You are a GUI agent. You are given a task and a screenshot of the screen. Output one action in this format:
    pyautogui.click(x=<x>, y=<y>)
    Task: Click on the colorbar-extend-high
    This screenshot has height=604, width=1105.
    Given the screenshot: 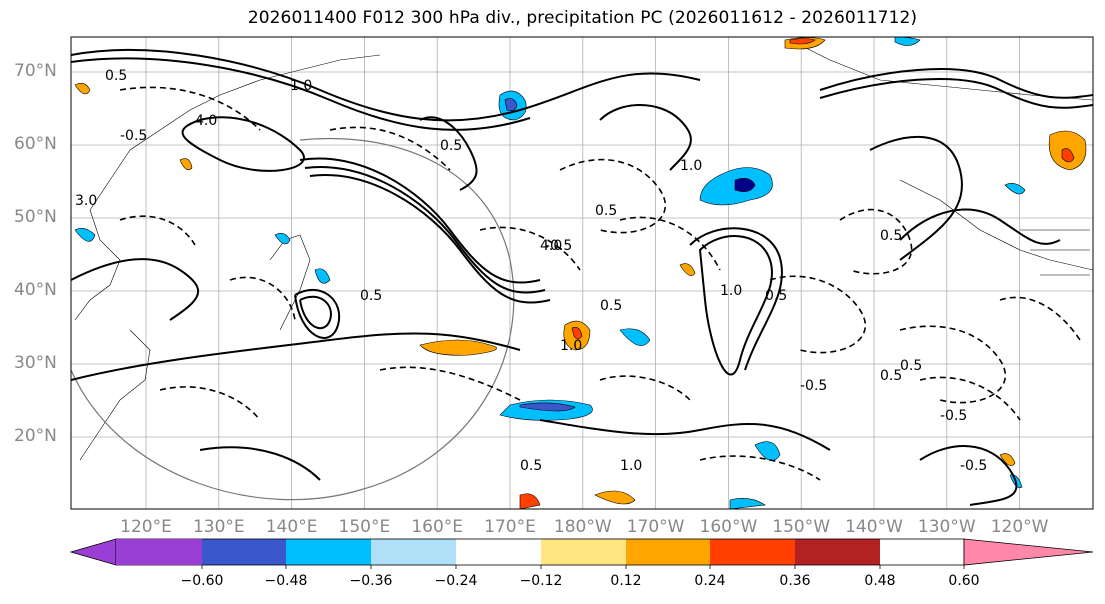 What is the action you would take?
    pyautogui.click(x=1028, y=552)
    